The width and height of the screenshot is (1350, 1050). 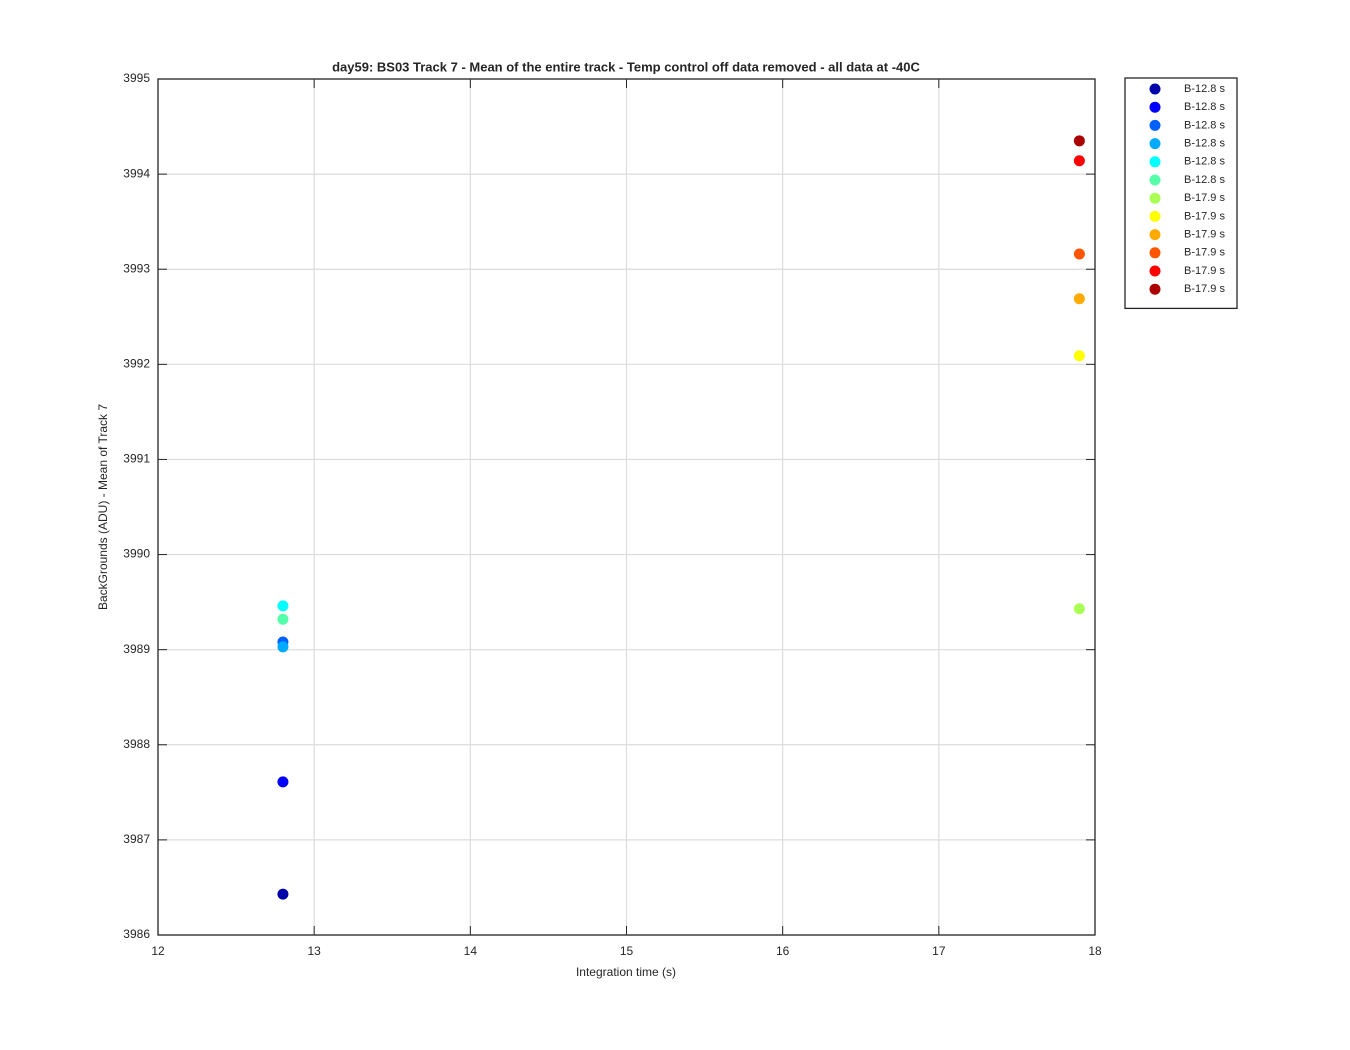 What do you see at coordinates (136, 649) in the screenshot?
I see `y-tick-label: 3989` at bounding box center [136, 649].